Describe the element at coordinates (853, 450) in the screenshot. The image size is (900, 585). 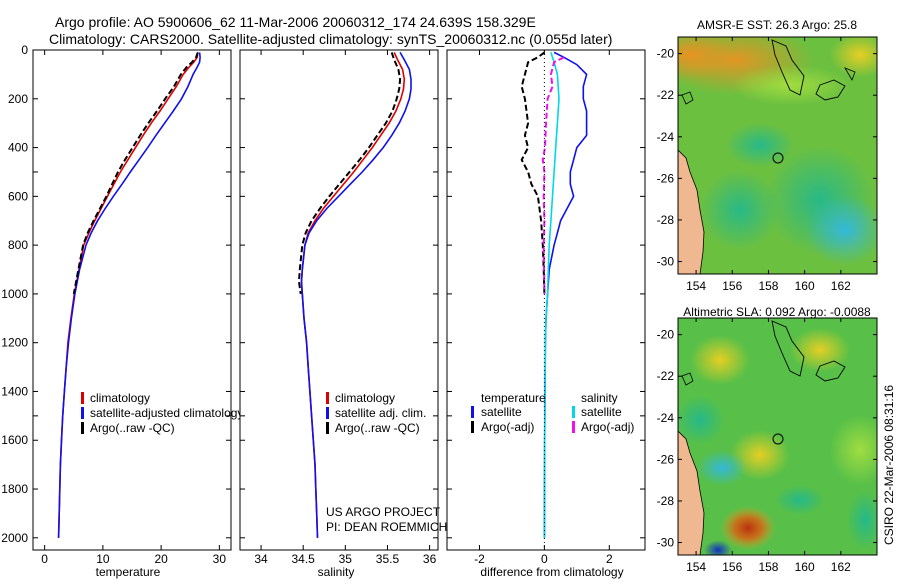
I see `sla-lime-east` at that location.